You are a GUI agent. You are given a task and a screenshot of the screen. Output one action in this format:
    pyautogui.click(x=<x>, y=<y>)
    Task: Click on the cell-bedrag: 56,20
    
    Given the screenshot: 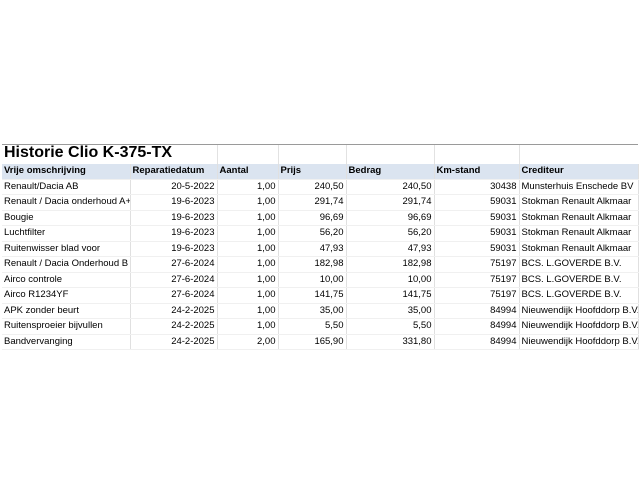 What is the action you would take?
    pyautogui.click(x=390, y=233)
    